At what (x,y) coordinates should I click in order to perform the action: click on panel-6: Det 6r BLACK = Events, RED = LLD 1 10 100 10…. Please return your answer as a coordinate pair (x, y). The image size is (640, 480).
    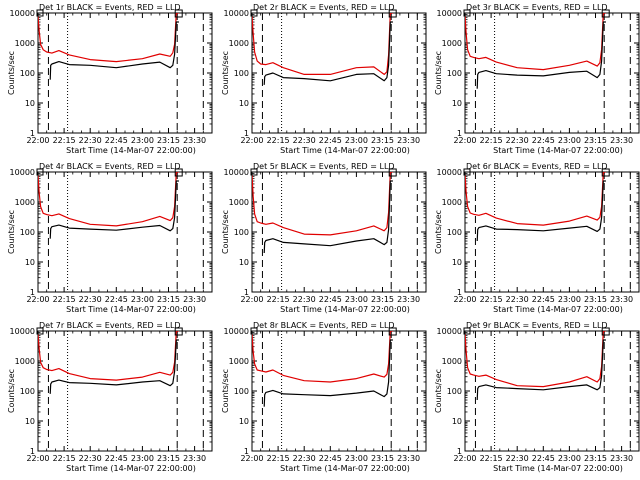
    Looking at the image, I should click on (537, 238).